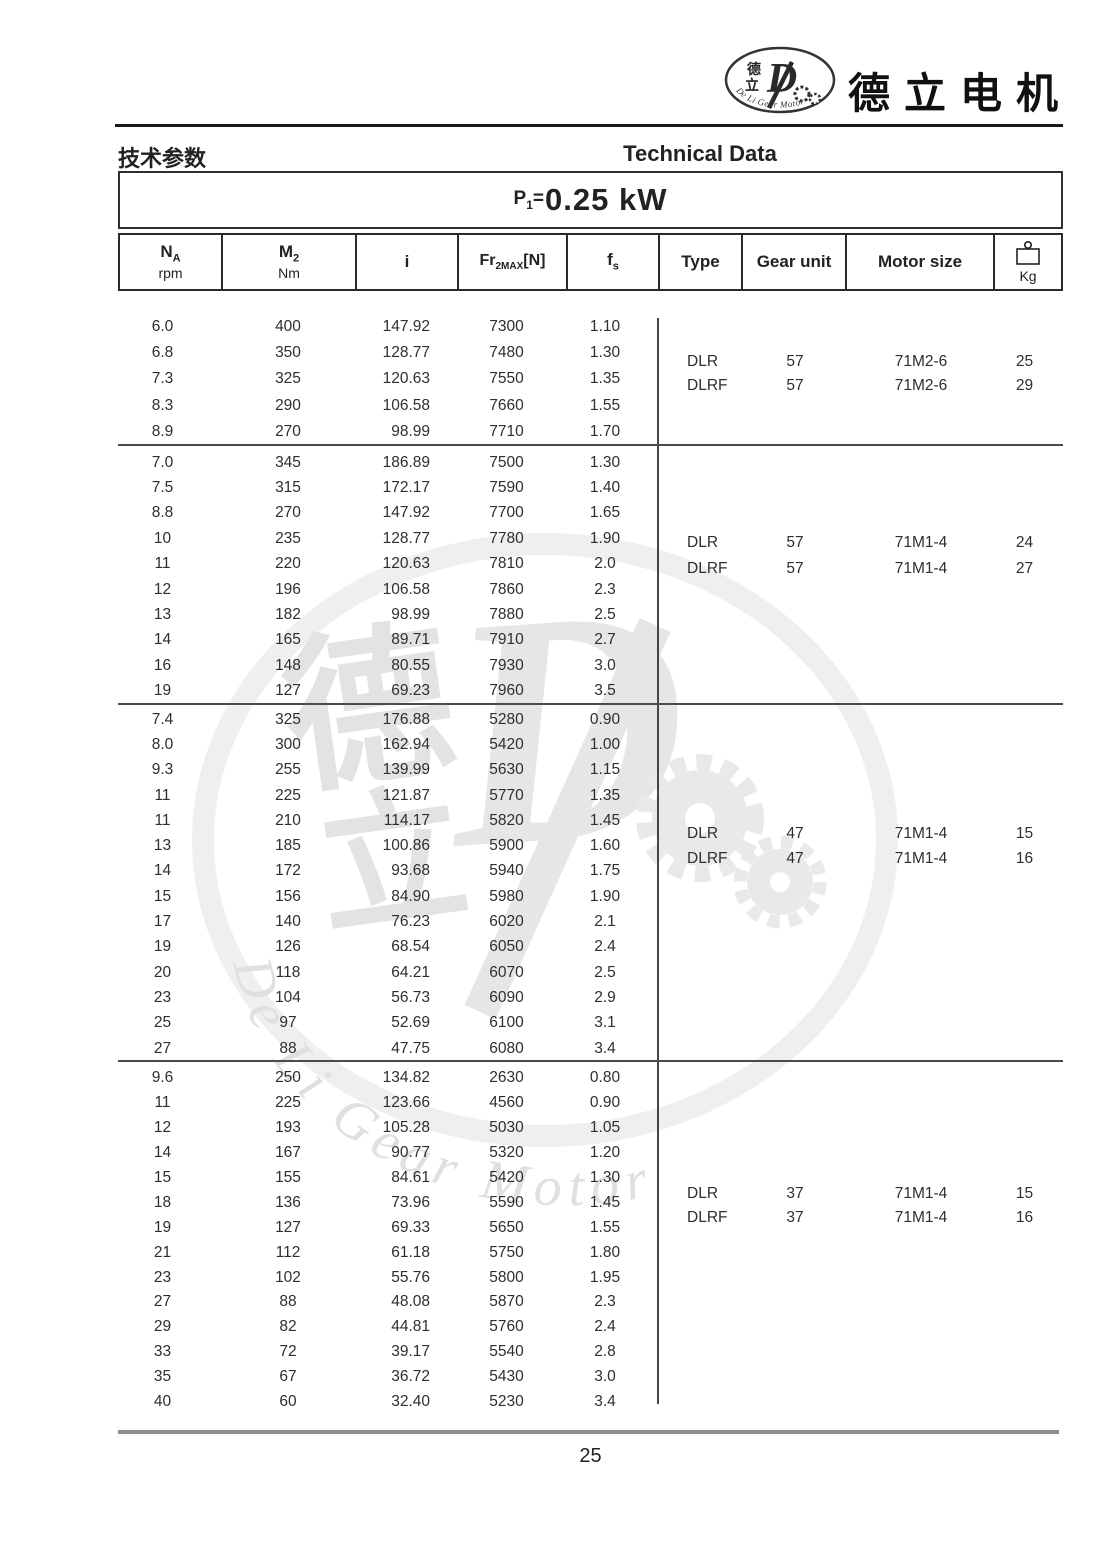 The height and width of the screenshot is (1555, 1100). Describe the element at coordinates (506, 997) in the screenshot. I see `data-cell: 6090` at that location.